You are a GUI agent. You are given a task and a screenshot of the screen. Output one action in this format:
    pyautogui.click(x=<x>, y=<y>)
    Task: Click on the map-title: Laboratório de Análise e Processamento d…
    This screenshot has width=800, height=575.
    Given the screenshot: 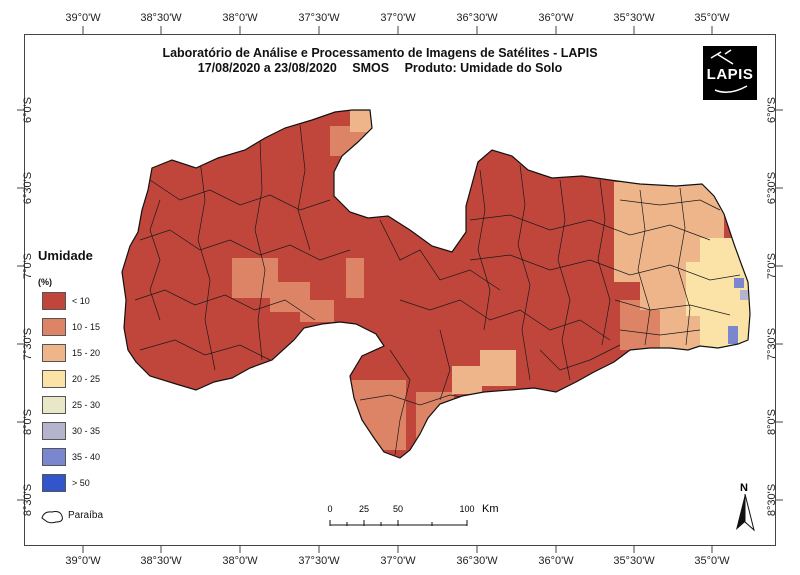 What is the action you would take?
    pyautogui.click(x=380, y=61)
    